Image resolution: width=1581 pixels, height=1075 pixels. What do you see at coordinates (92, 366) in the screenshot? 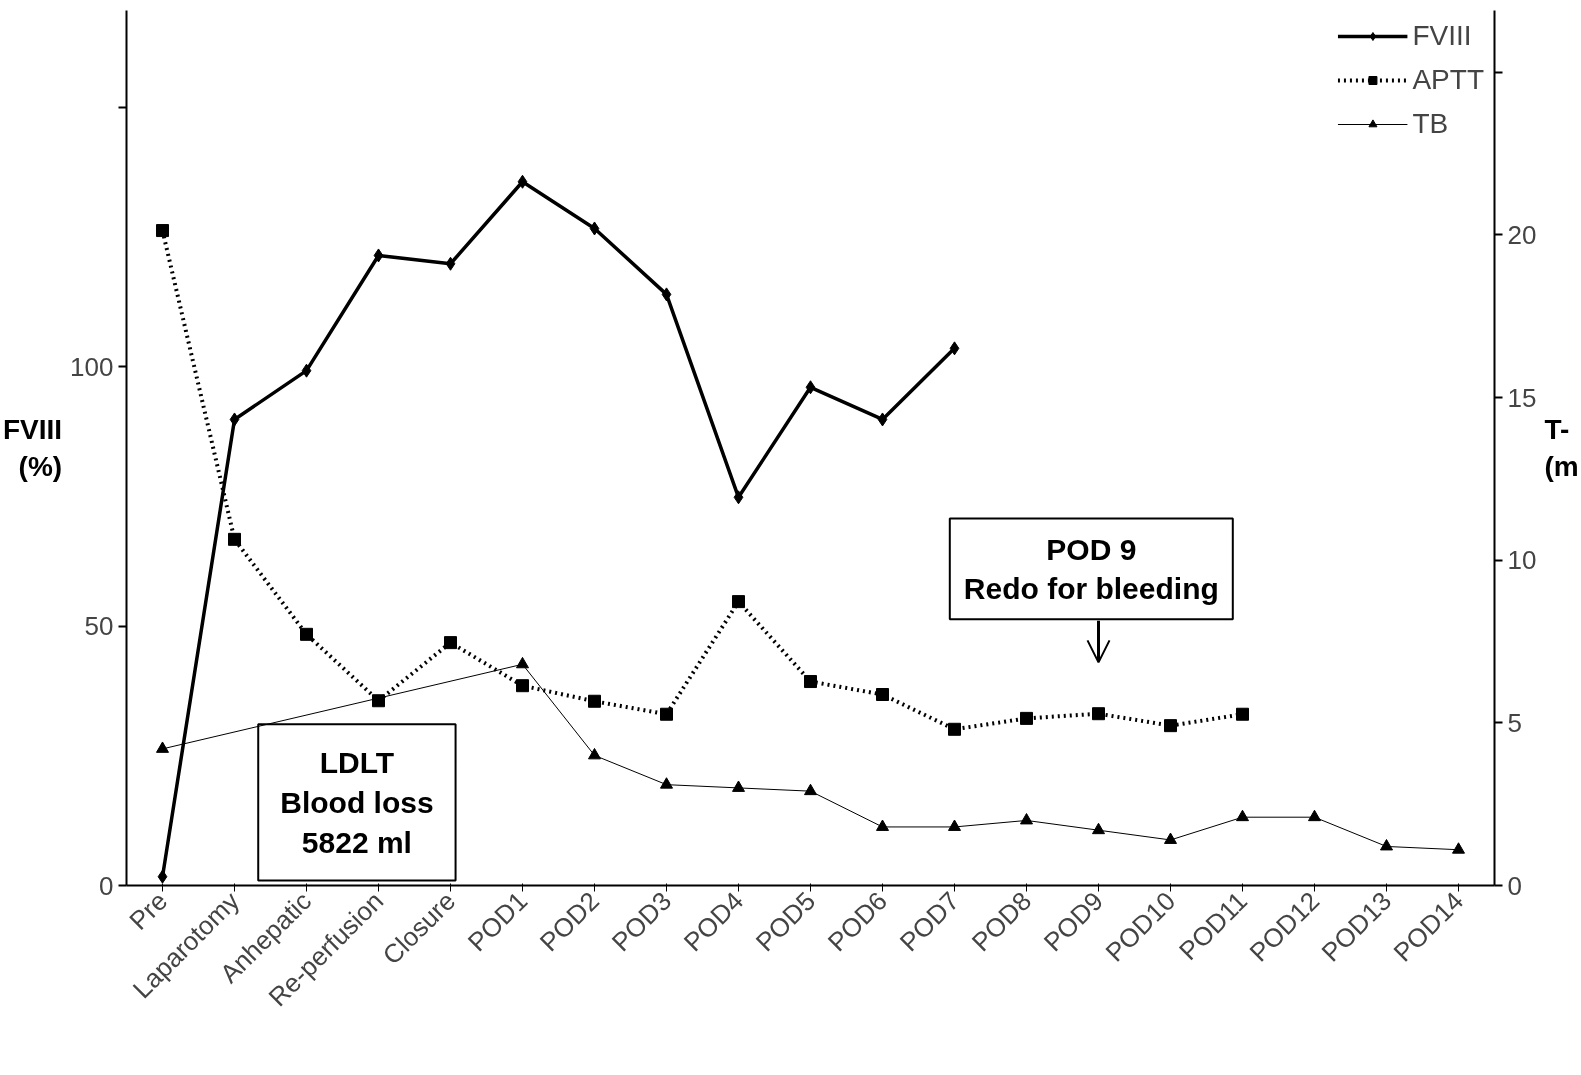
I see `y-tick-label: 100` at bounding box center [92, 366].